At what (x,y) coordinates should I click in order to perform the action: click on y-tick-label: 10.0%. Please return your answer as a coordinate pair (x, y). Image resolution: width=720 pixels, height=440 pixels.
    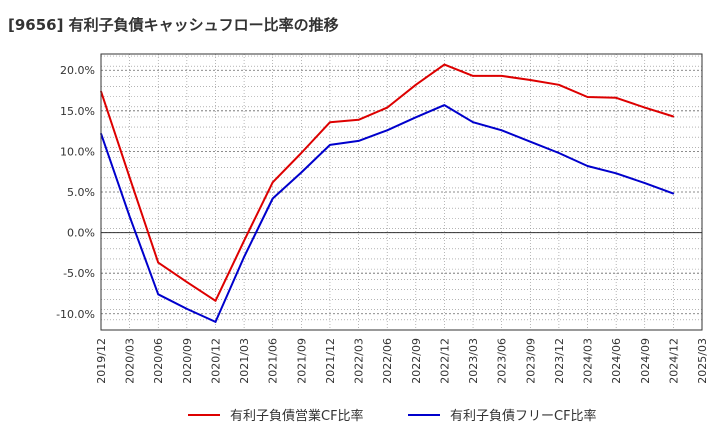
    Looking at the image, I should click on (77, 151).